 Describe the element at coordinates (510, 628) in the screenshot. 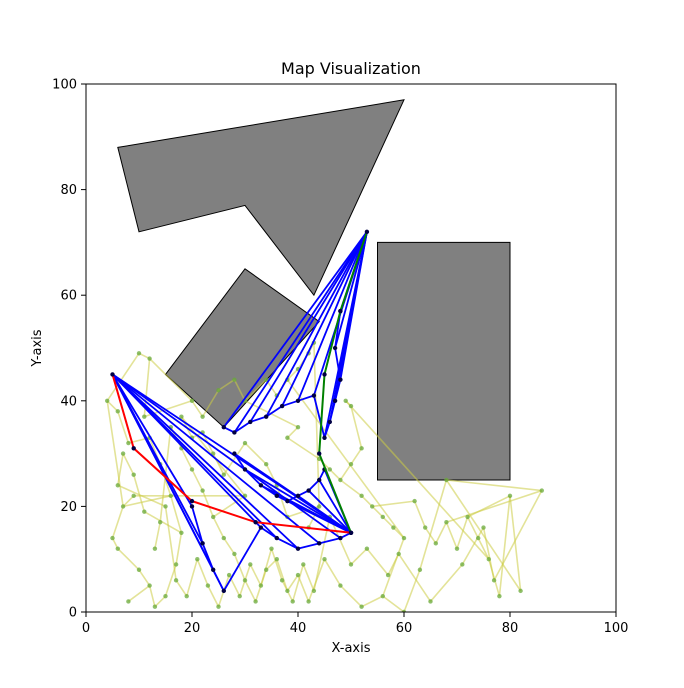

I see `x-tick-label: 80` at that location.